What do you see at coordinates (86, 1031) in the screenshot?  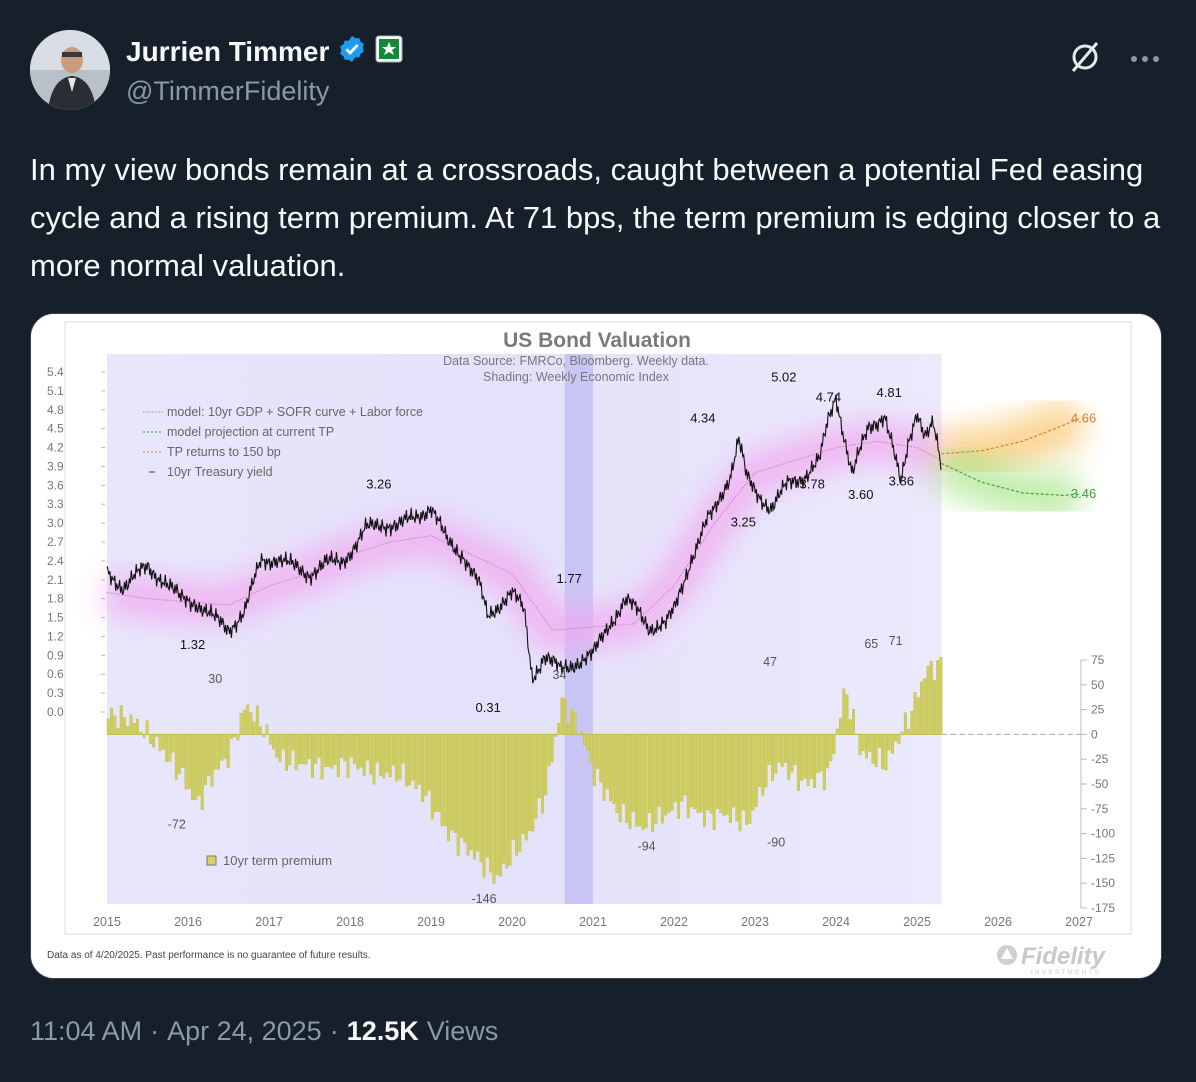 I see `tweet-time: 11:04 AM` at bounding box center [86, 1031].